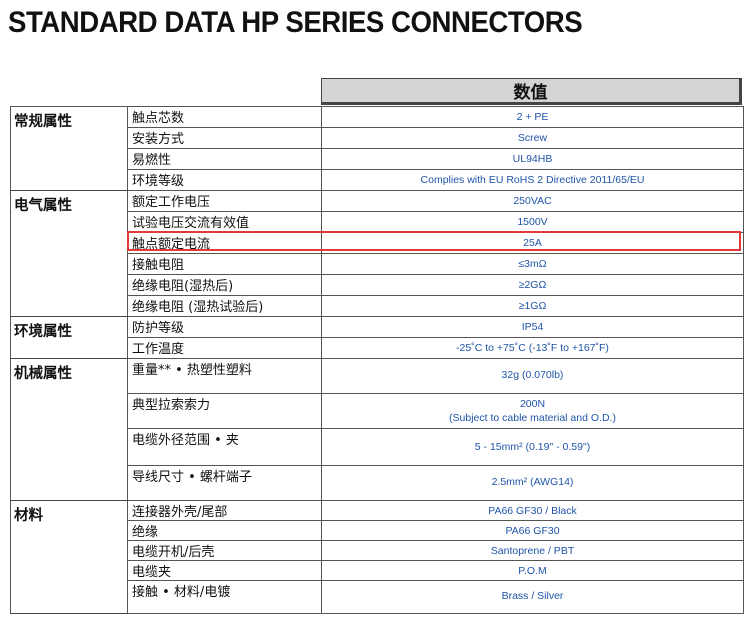 Image resolution: width=750 pixels, height=635 pixels. Describe the element at coordinates (224, 201) in the screenshot. I see `property-label: 额定工作电压` at that location.